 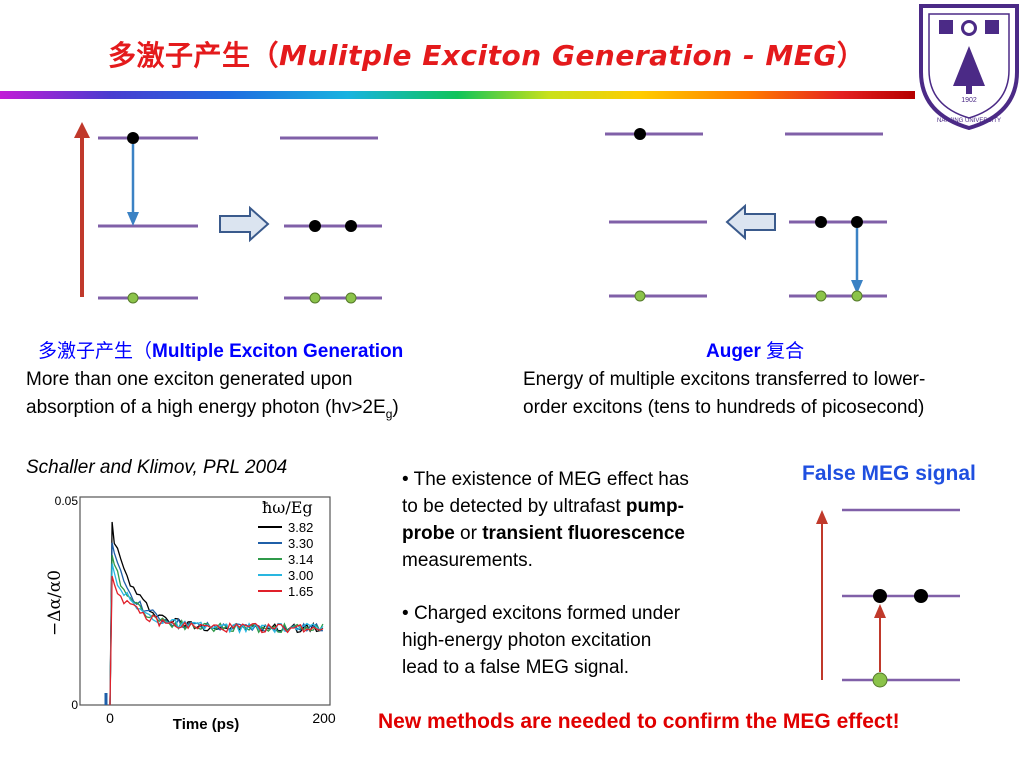 I want to click on meg-diagram, so click(x=228, y=213).